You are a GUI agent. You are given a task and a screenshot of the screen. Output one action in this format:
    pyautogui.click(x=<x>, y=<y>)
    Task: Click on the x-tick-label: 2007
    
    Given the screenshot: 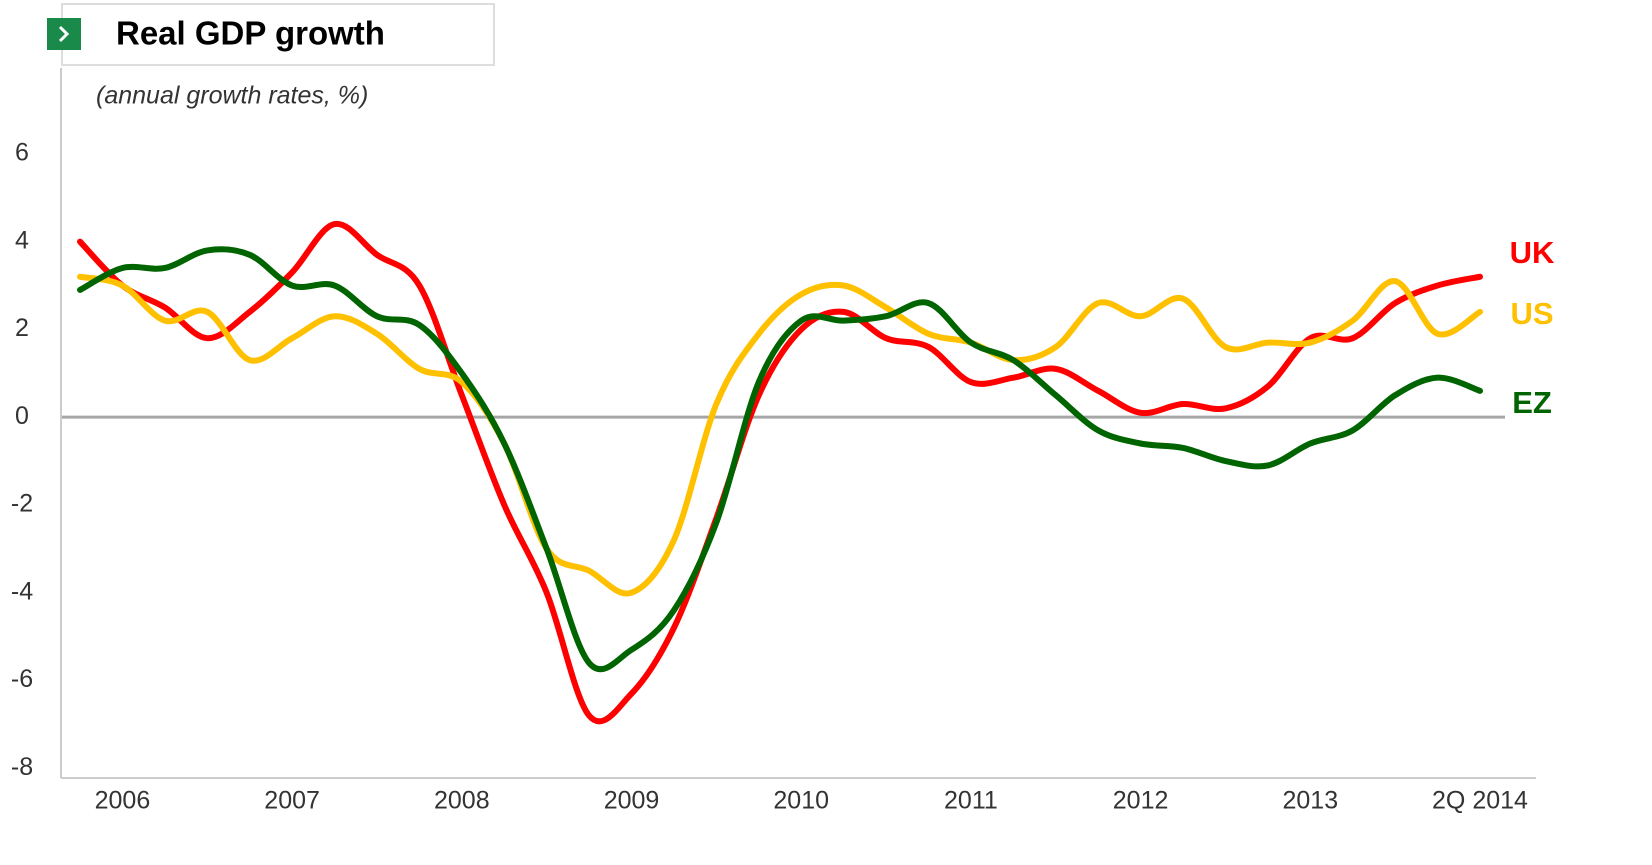 What is the action you would take?
    pyautogui.click(x=292, y=801)
    